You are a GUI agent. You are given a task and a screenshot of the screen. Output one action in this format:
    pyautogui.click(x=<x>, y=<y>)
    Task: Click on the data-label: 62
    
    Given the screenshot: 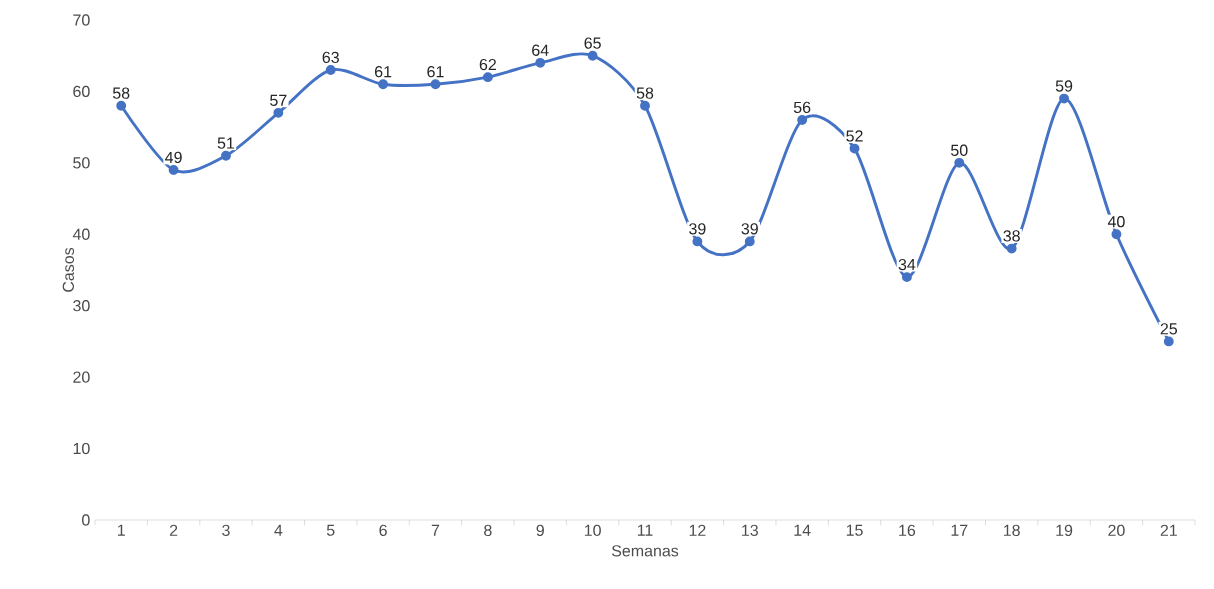 What is the action you would take?
    pyautogui.click(x=487, y=64)
    